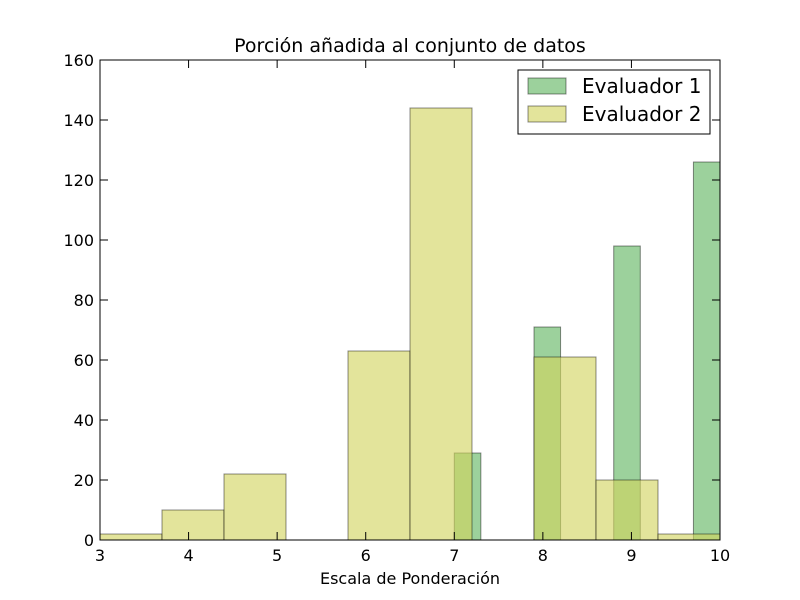  I want to click on x-axis-title: Escala de Ponderación, so click(410, 578).